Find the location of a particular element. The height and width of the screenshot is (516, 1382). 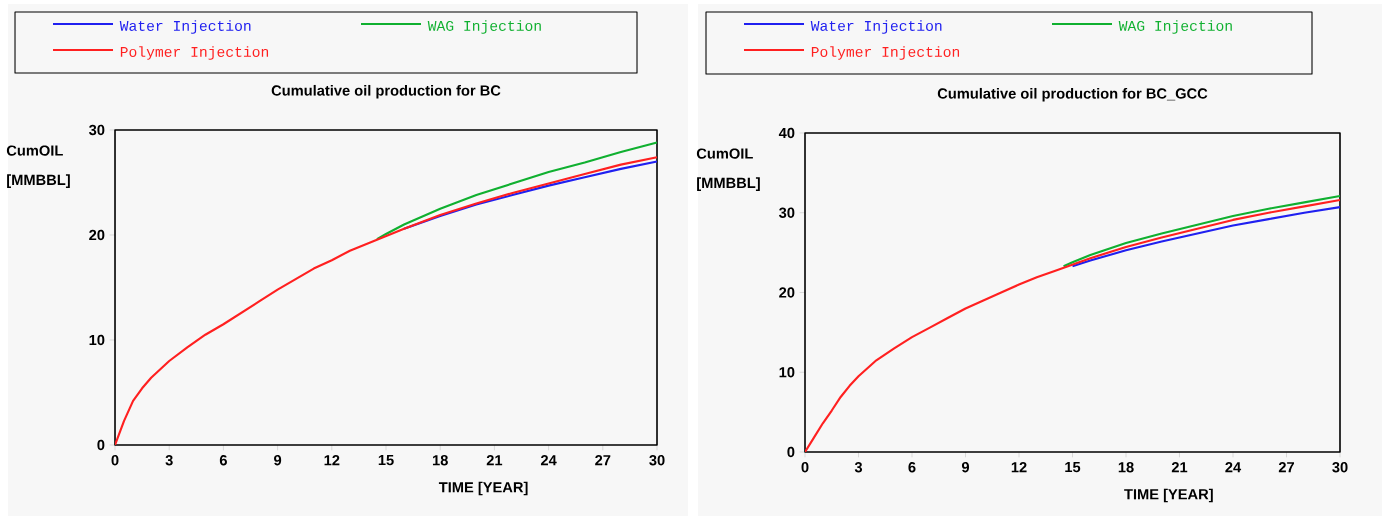

chart-title: Cumulative oil production for BC_GCC is located at coordinates (1072, 94).